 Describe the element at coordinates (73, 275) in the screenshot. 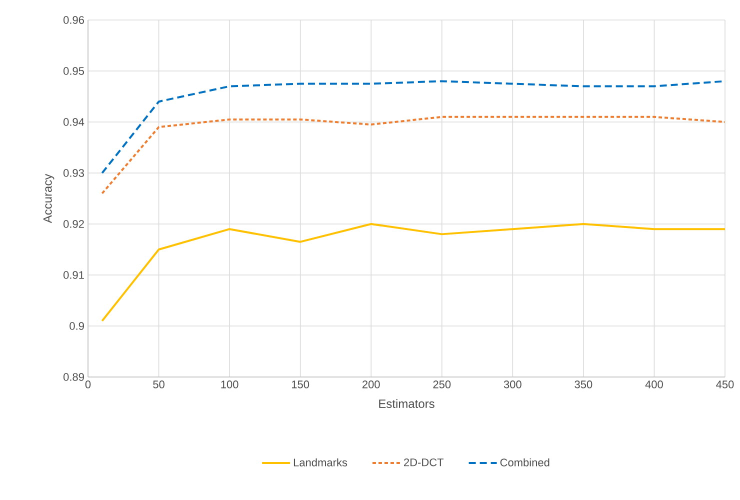

I see `y-tick-label: 0.91` at that location.